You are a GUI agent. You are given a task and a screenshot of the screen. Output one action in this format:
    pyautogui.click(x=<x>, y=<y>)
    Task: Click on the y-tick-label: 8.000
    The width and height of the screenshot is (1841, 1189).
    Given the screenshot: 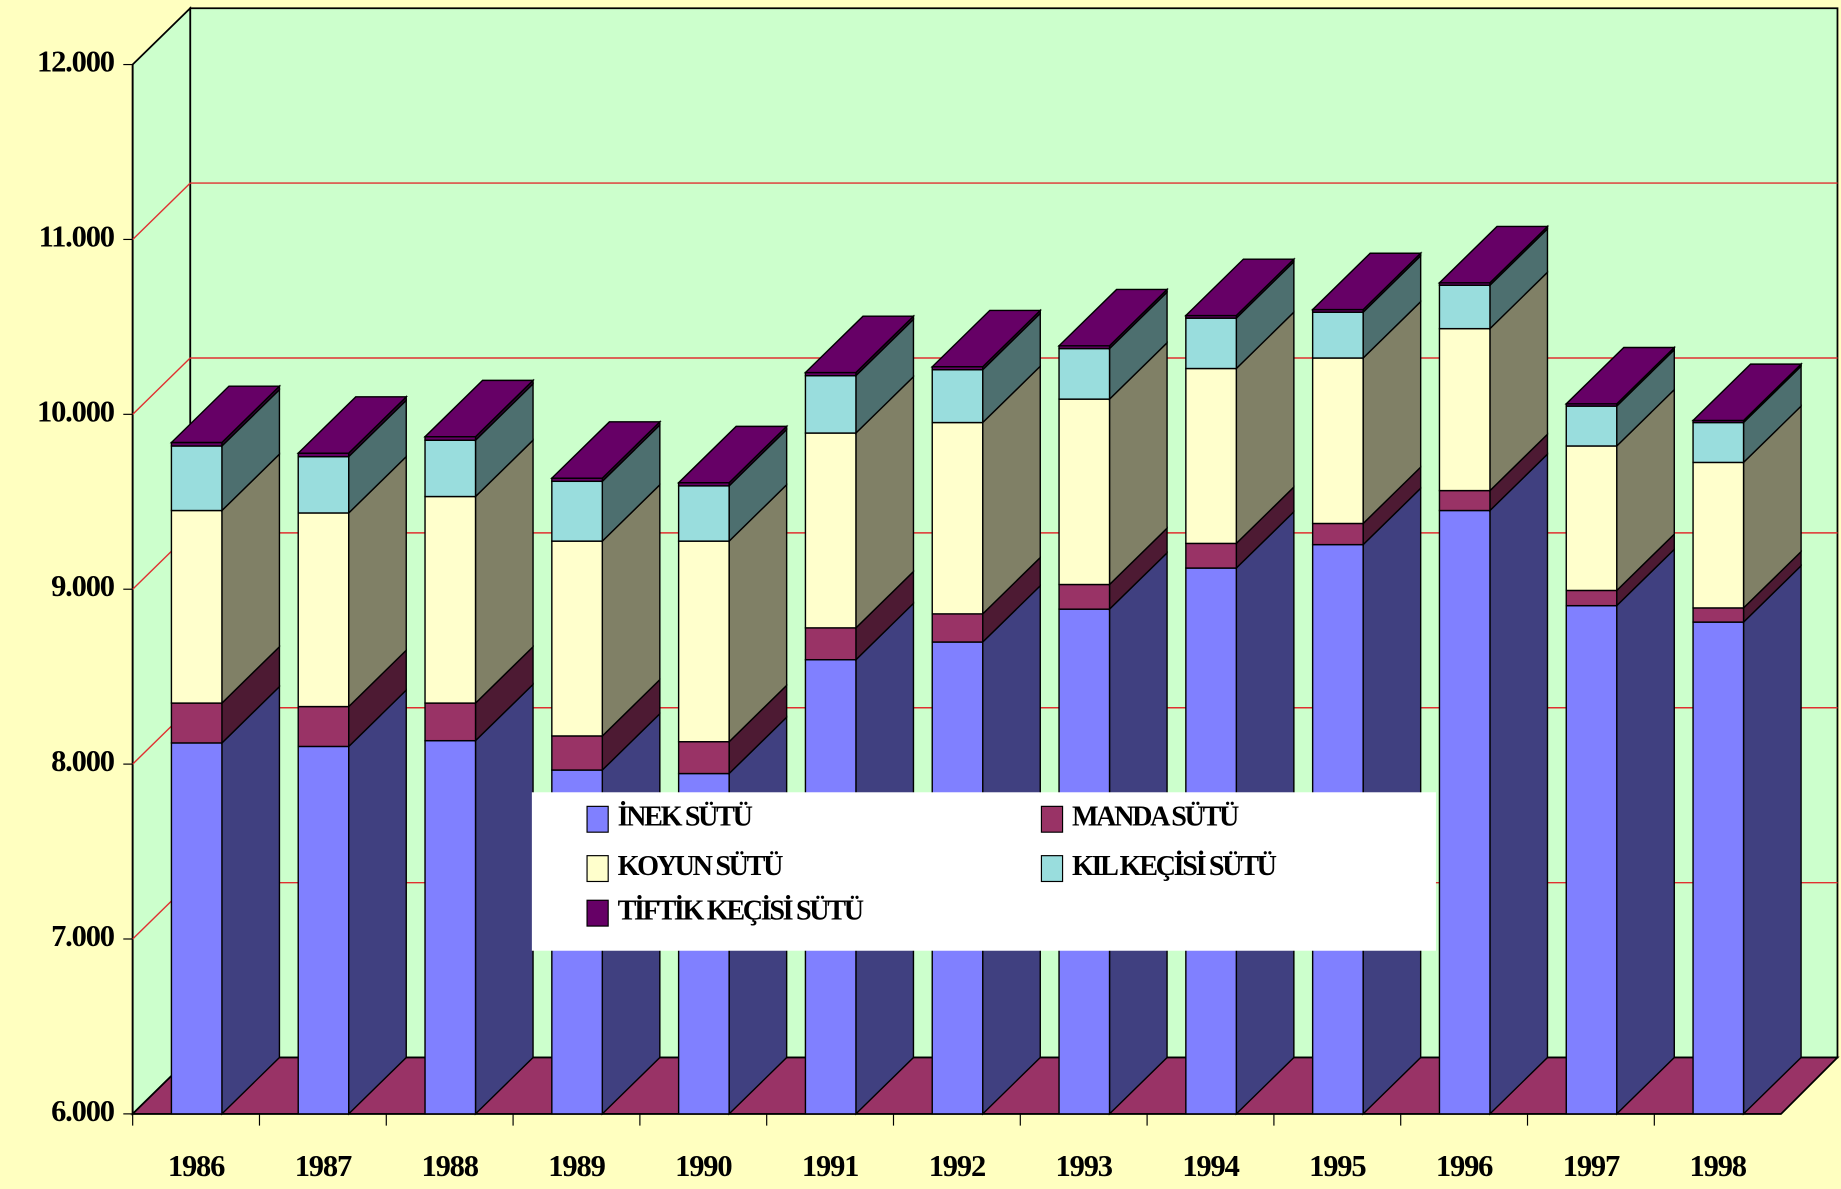 What is the action you would take?
    pyautogui.click(x=83, y=761)
    